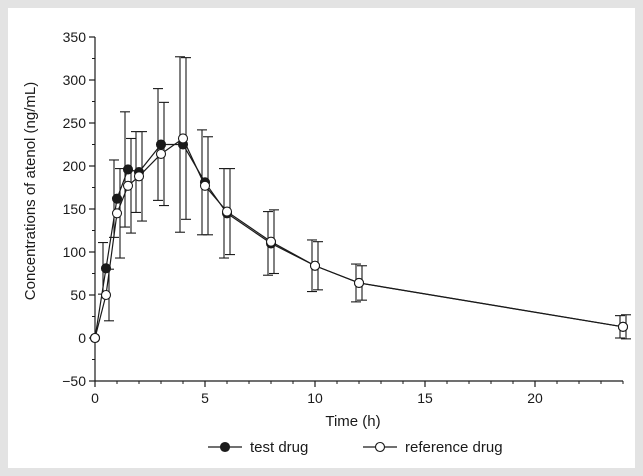 Image resolution: width=643 pixels, height=476 pixels. What do you see at coordinates (75, 80) in the screenshot?
I see `y-tick-label: 300` at bounding box center [75, 80].